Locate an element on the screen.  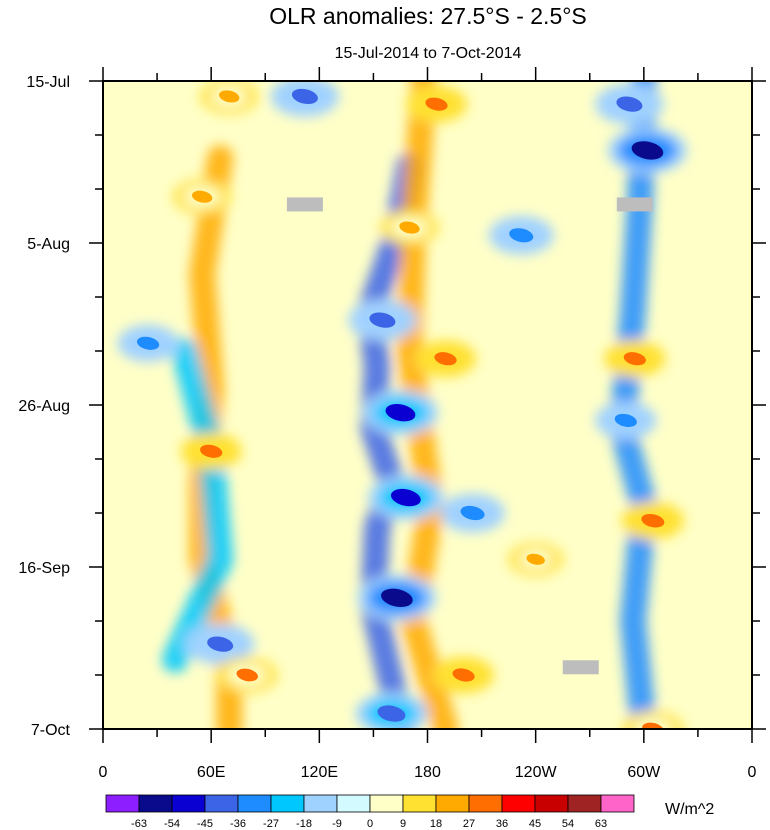
chart-title: OLR anomalies: 27.5°S - 2.5°S is located at coordinates (428, 16).